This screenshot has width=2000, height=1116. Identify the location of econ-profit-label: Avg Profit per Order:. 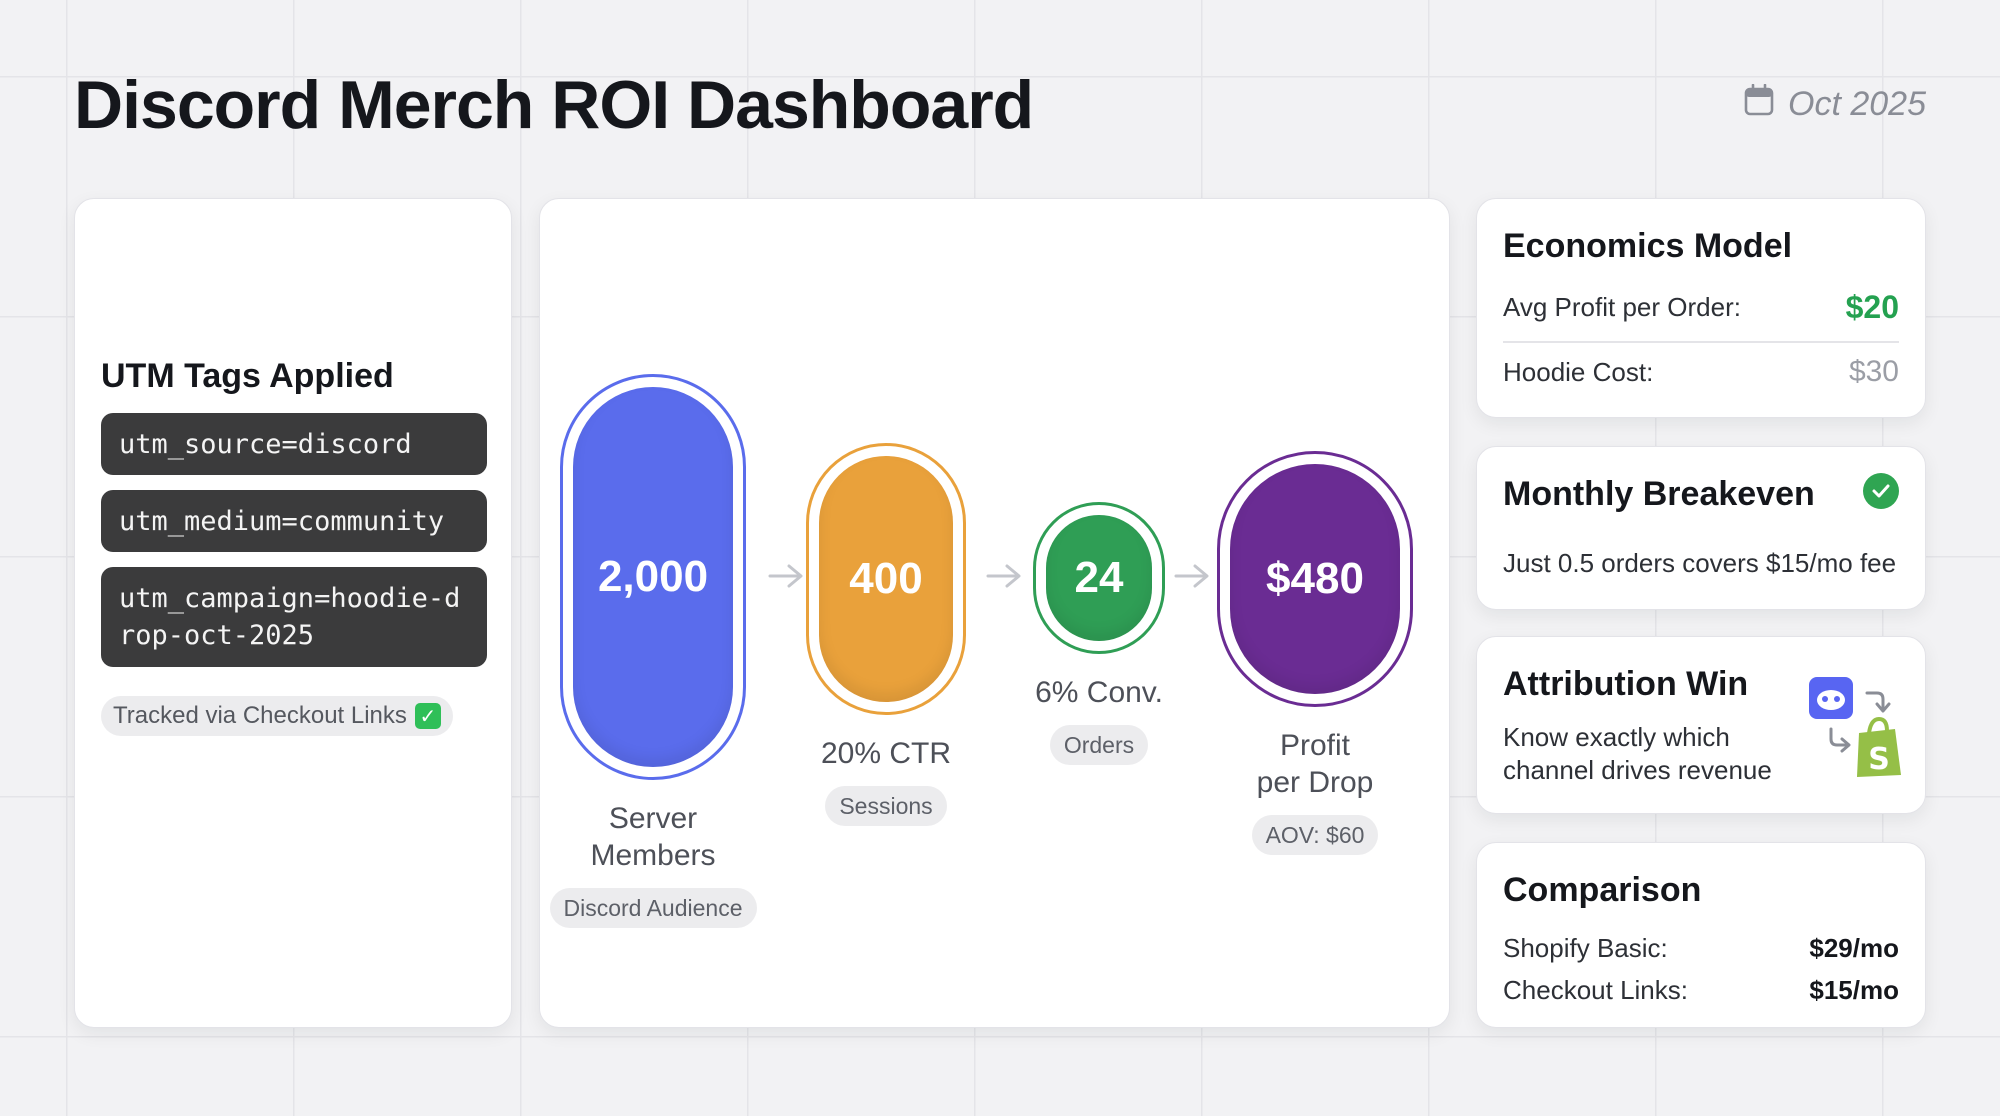
(1622, 307).